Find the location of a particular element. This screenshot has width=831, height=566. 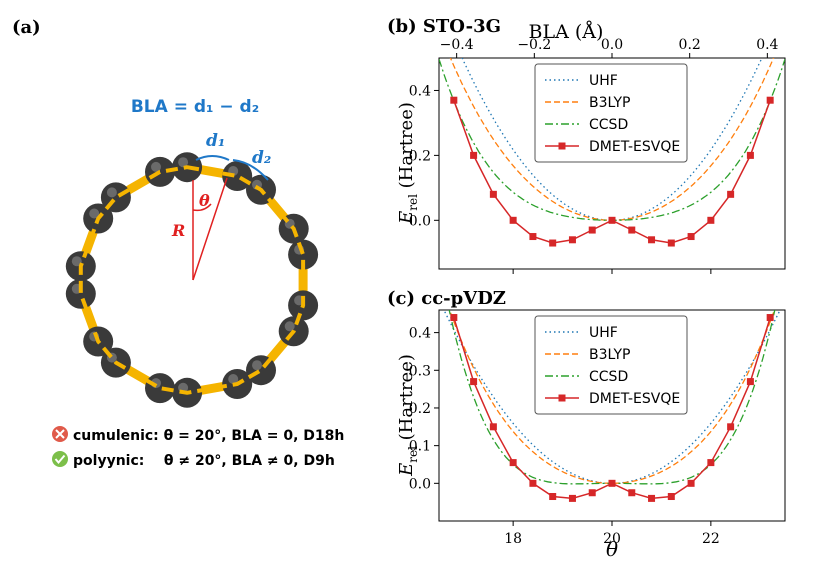

cross-mark is located at coordinates (60, 434).